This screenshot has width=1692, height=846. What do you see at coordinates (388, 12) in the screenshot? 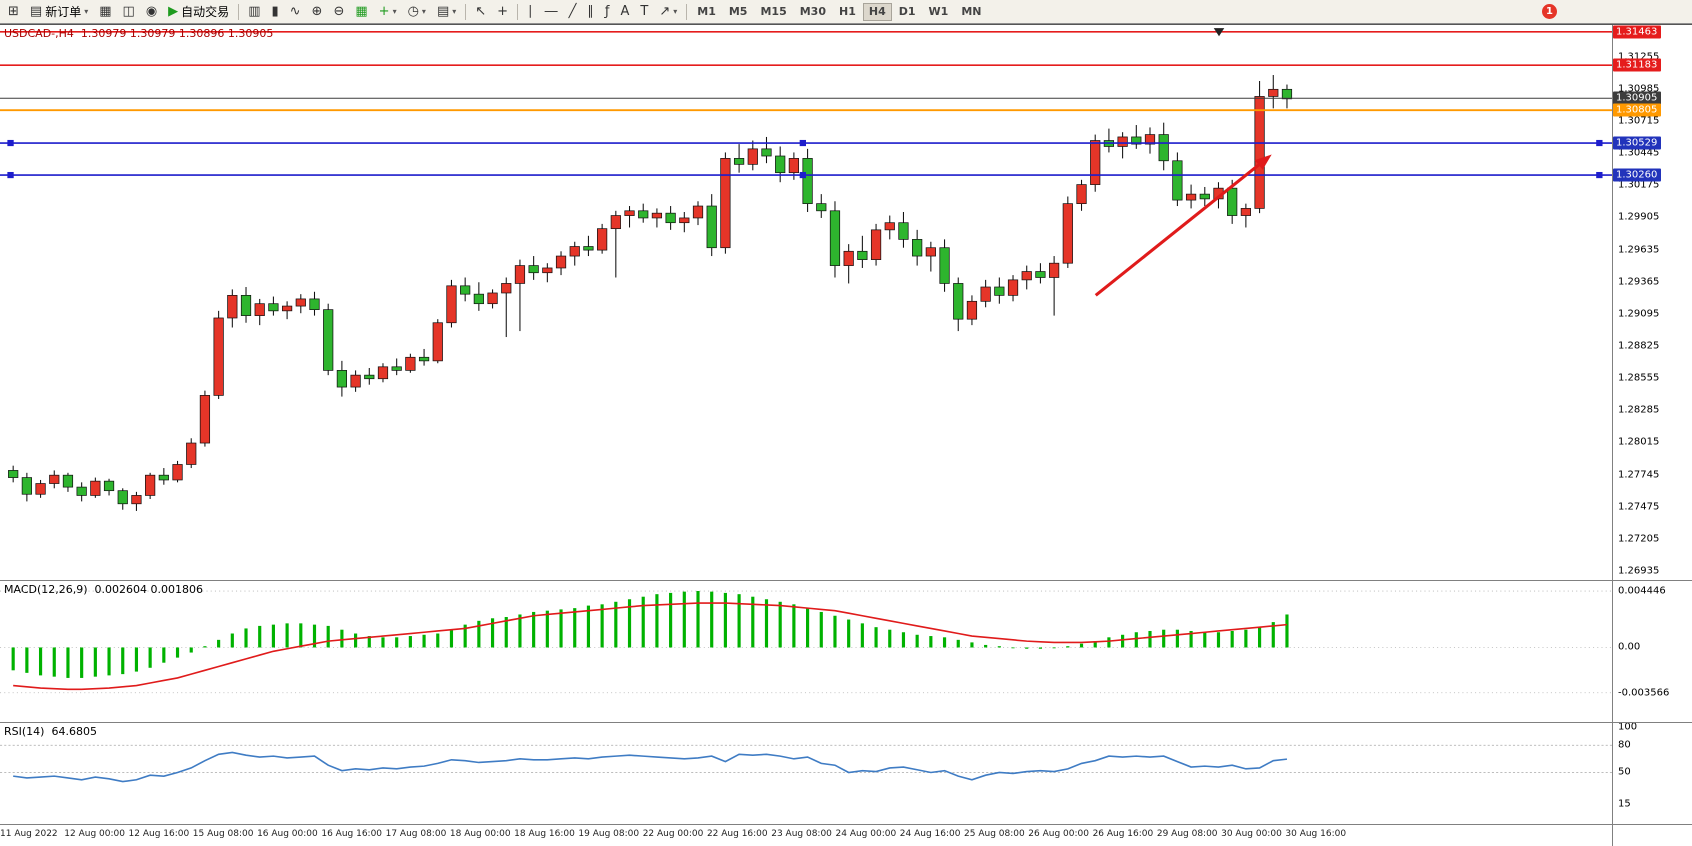
I see `indicators-button: + ▾` at bounding box center [388, 12].